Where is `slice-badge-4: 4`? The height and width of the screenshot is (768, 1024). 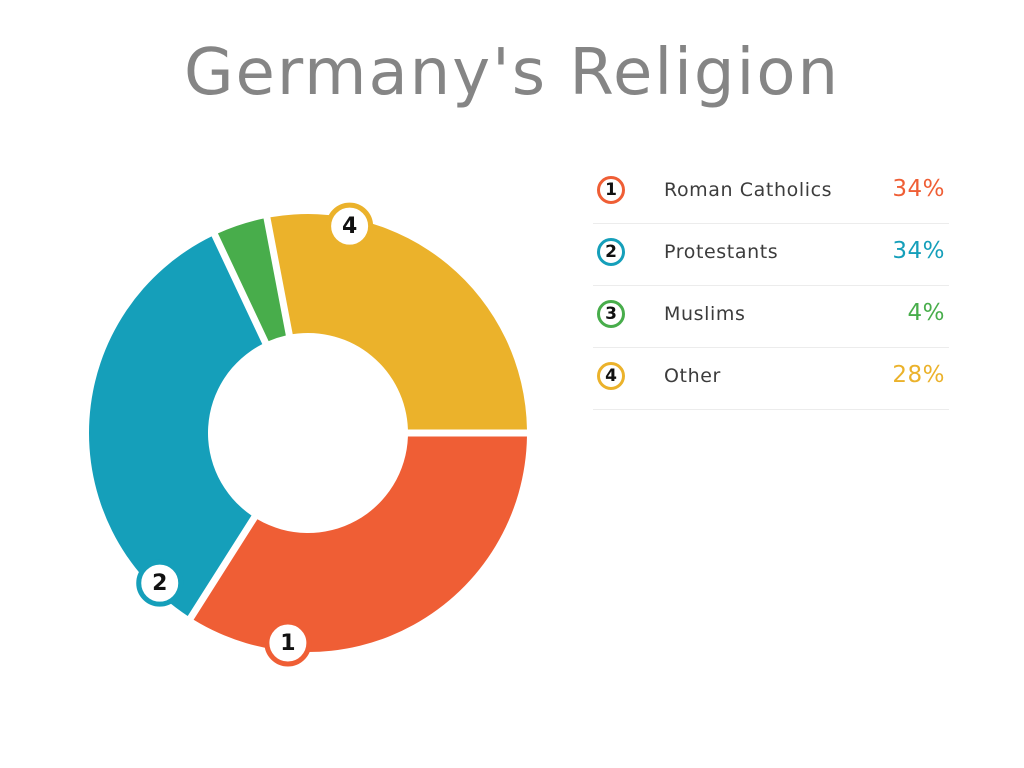 slice-badge-4: 4 is located at coordinates (350, 226).